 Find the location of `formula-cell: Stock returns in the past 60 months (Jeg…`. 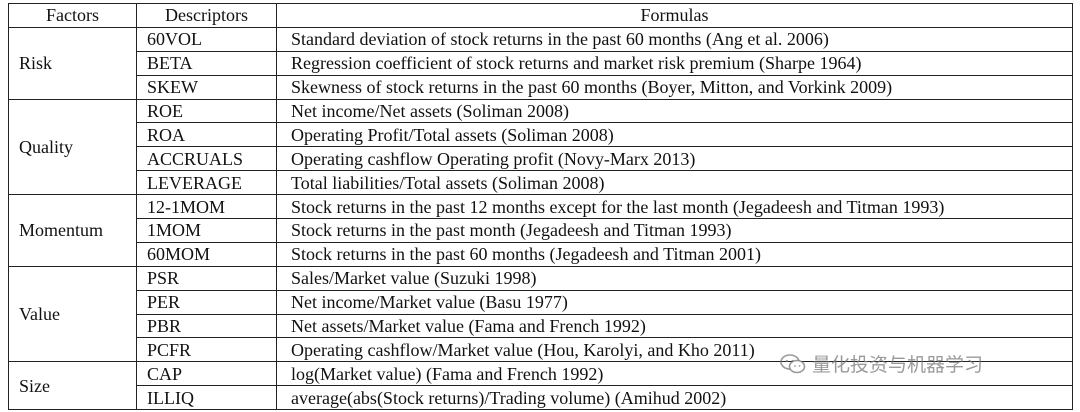

formula-cell: Stock returns in the past 60 months (Jeg… is located at coordinates (674, 254).